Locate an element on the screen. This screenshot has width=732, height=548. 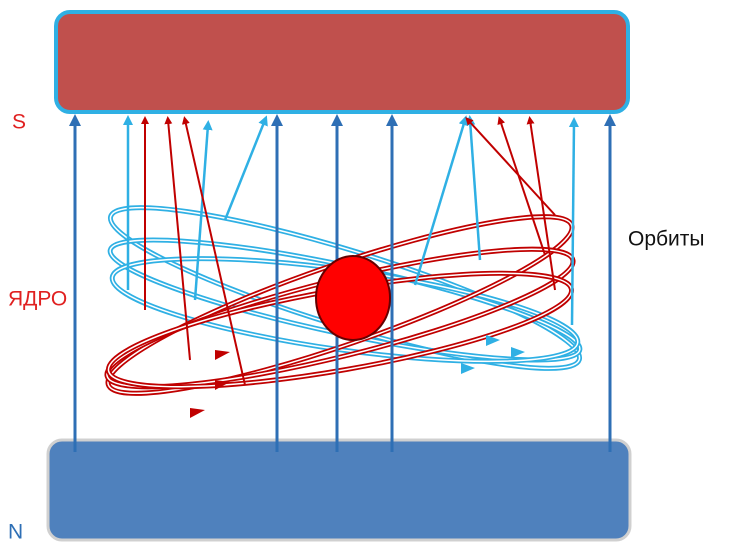
south-label: S is located at coordinates (19, 122).